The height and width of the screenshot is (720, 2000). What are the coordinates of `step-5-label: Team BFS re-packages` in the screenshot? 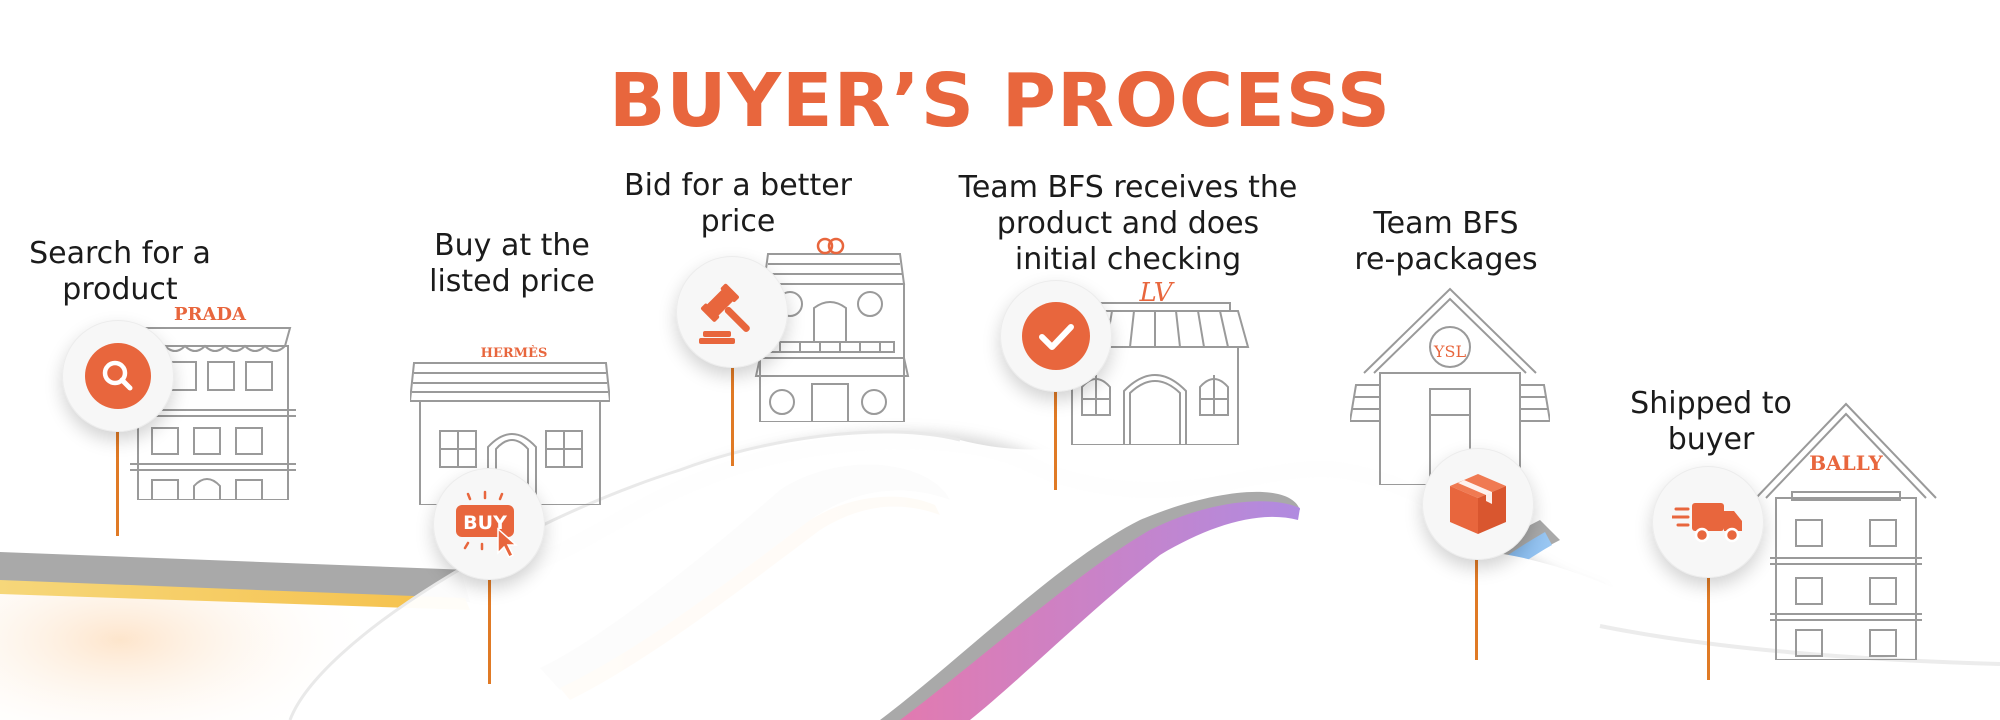 It's located at (1446, 241).